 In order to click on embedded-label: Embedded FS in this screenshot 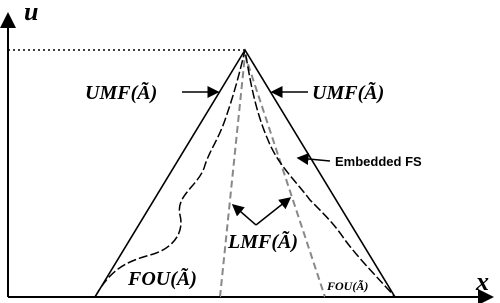, I will do `click(378, 161)`.